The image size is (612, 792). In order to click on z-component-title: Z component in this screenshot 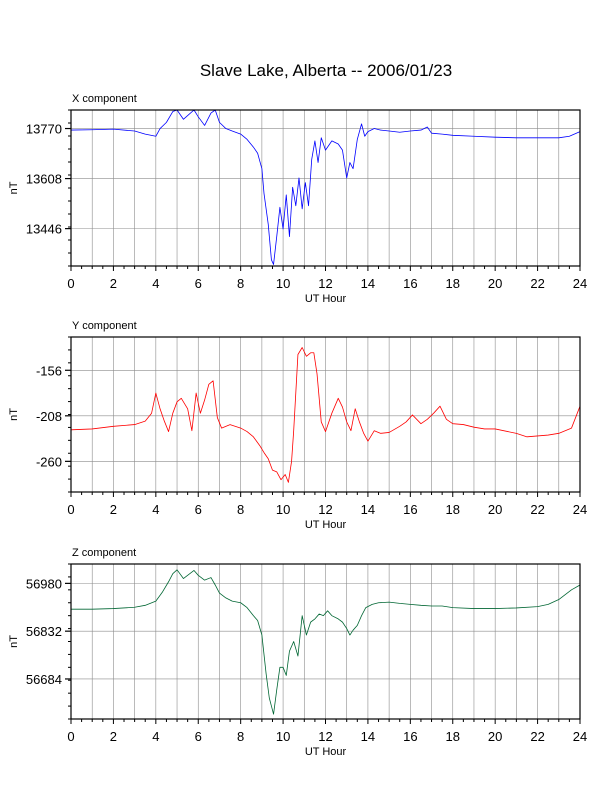, I will do `click(104, 553)`.